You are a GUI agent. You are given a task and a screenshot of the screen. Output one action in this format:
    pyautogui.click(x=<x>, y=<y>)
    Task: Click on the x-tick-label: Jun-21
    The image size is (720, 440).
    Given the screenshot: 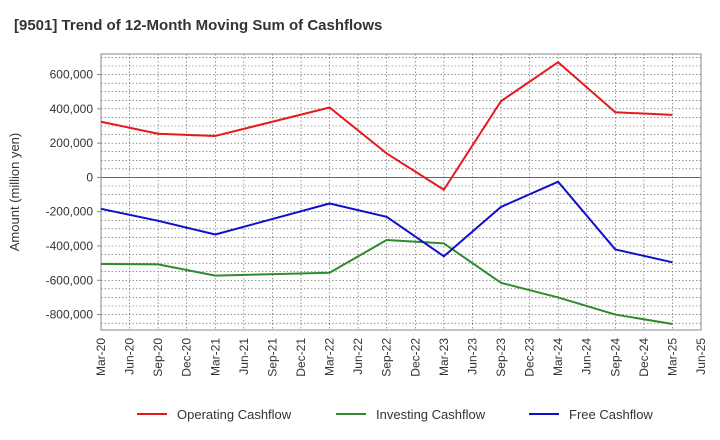 What is the action you would take?
    pyautogui.click(x=244, y=356)
    